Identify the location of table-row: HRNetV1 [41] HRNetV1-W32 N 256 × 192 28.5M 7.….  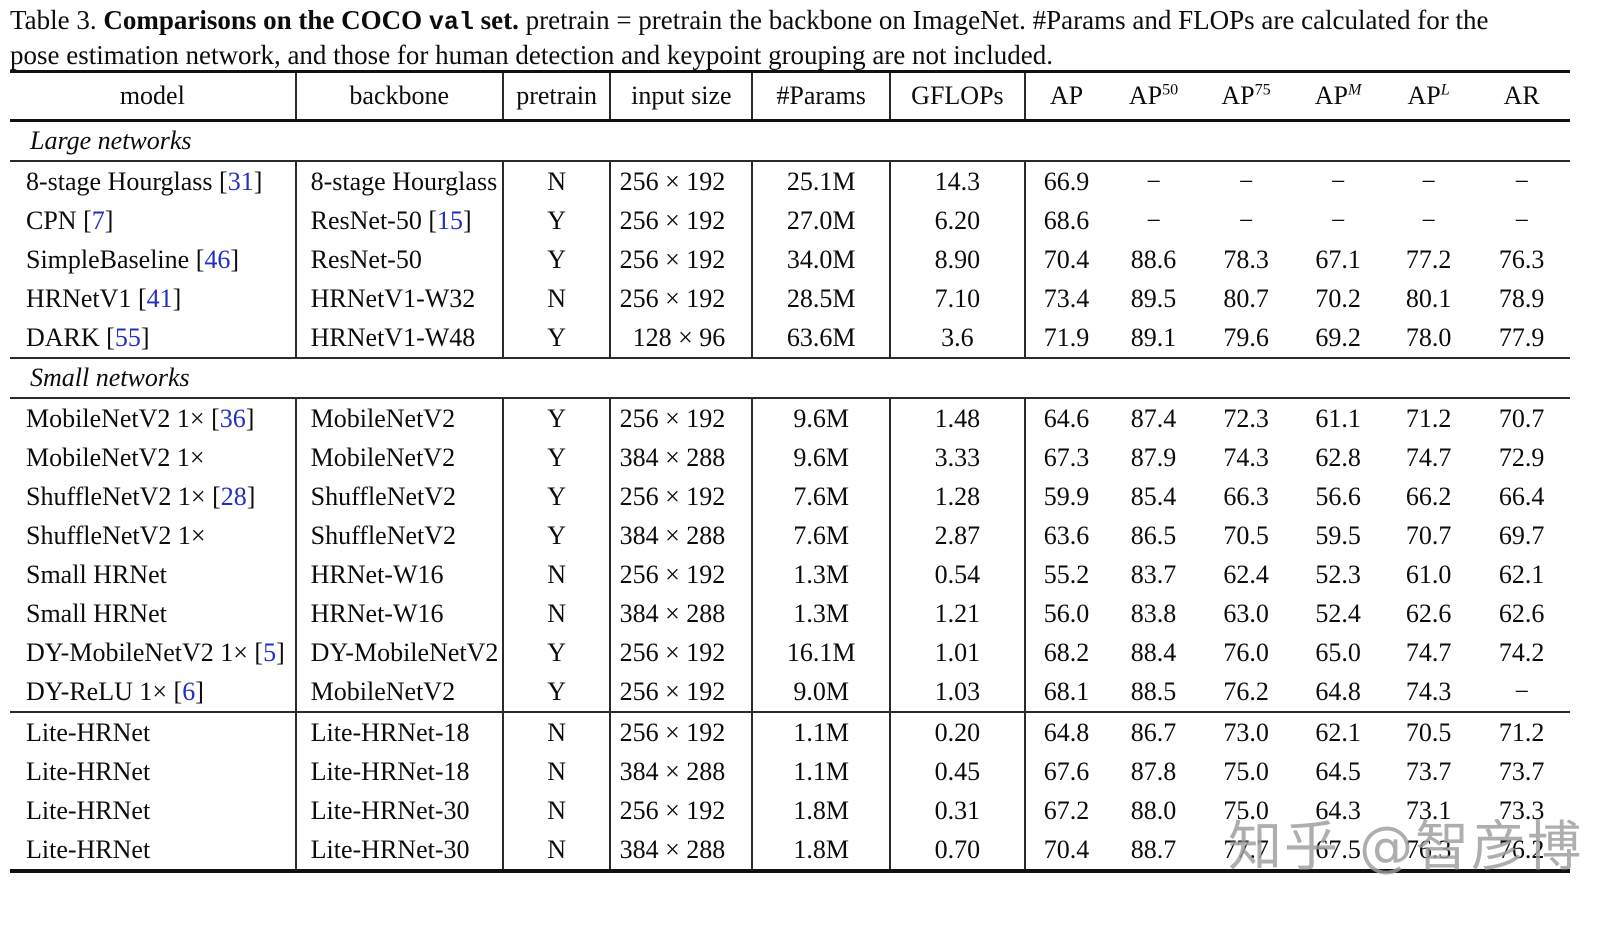
(790, 298).